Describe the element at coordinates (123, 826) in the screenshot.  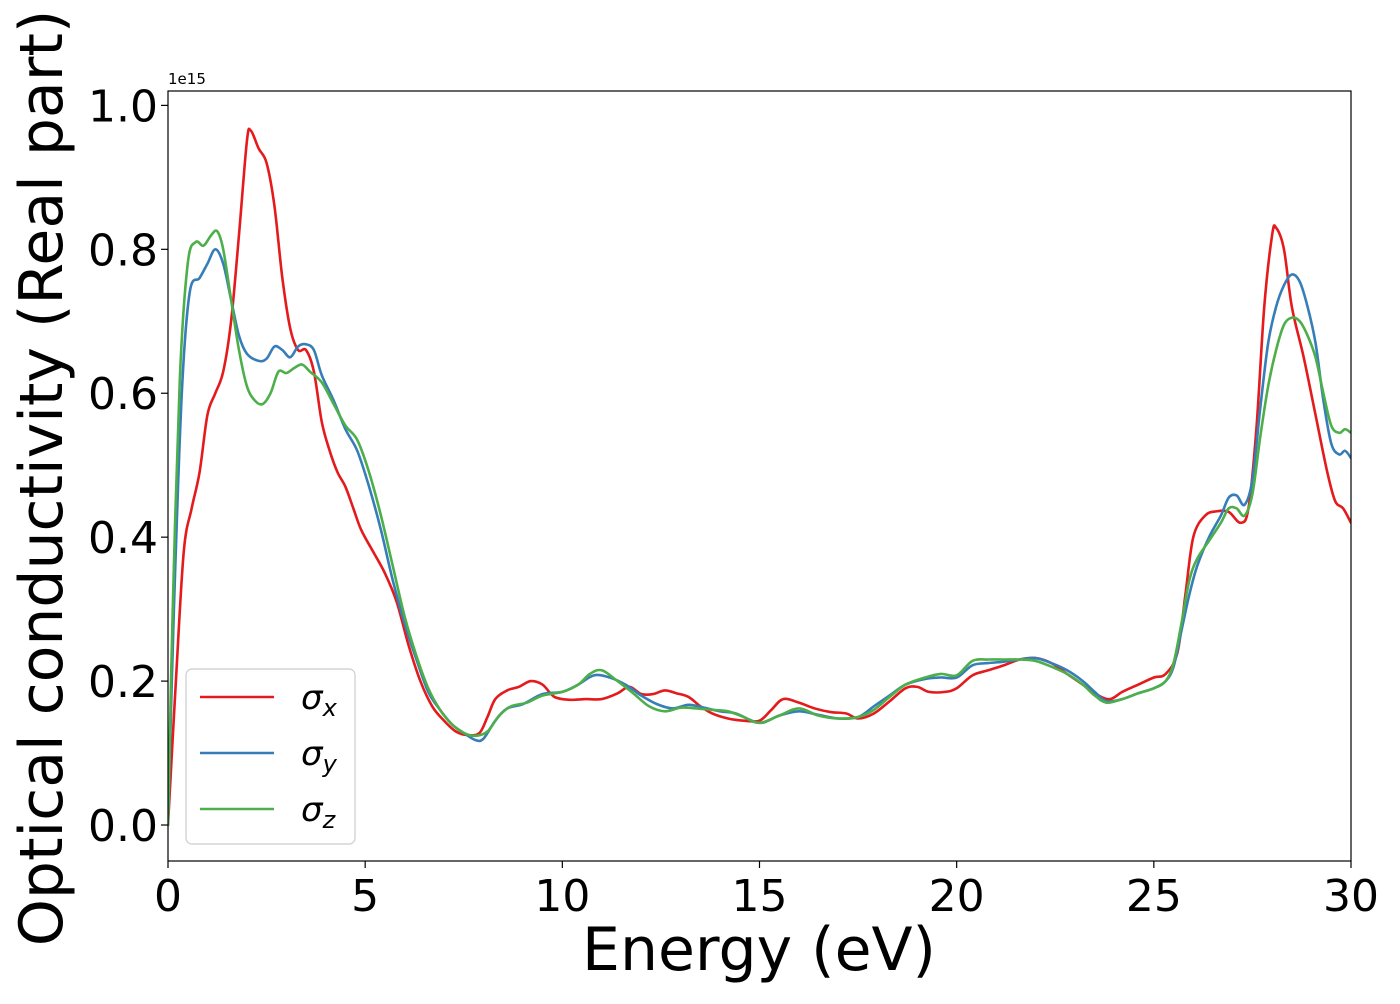
I see `y-tick-label: 0.0` at that location.